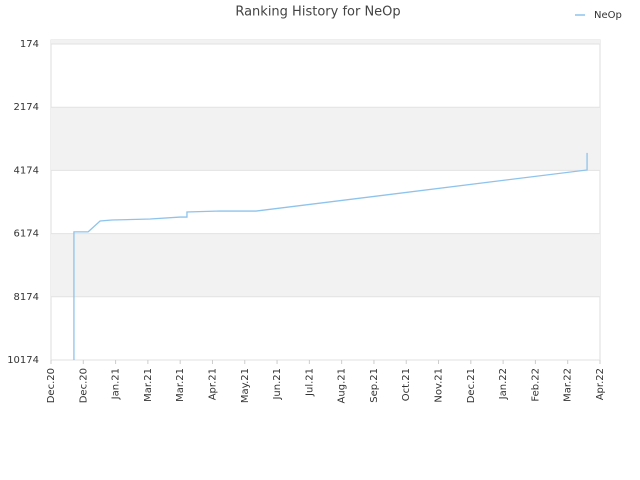 Image resolution: width=640 pixels, height=480 pixels. What do you see at coordinates (503, 384) in the screenshot?
I see `x-tick-label: Jan.22` at bounding box center [503, 384].